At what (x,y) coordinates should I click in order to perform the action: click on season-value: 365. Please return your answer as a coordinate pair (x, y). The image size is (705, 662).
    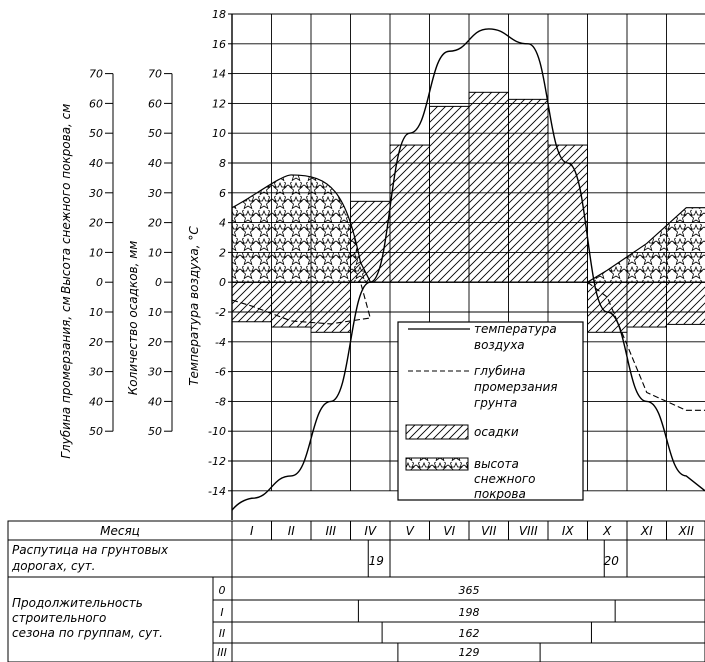
    Looking at the image, I should click on (469, 590).